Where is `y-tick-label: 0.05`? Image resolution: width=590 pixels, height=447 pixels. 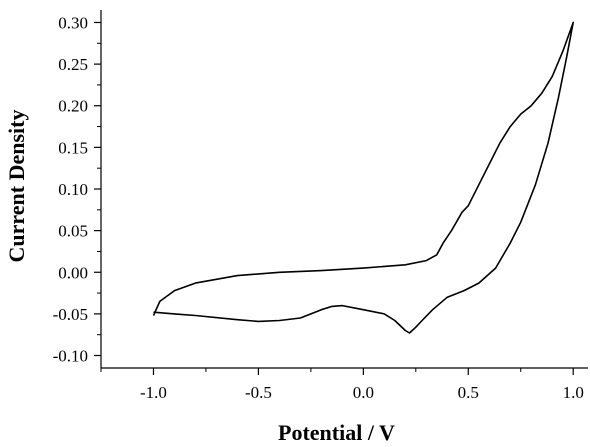 y-tick-label: 0.05 is located at coordinates (73, 231).